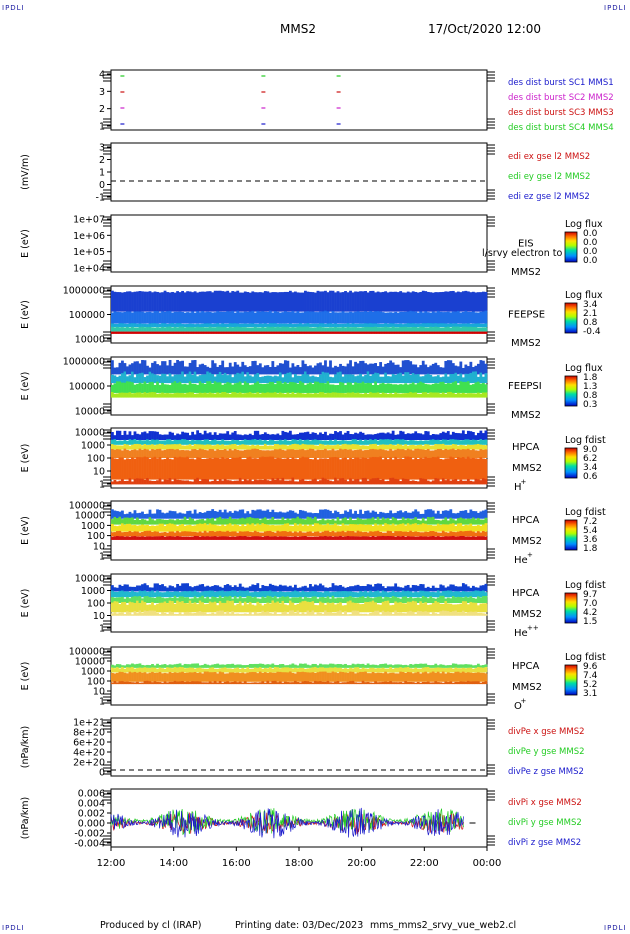 This screenshot has height=934, width=630. I want to click on y-axis-label: E (eV), so click(25, 603).